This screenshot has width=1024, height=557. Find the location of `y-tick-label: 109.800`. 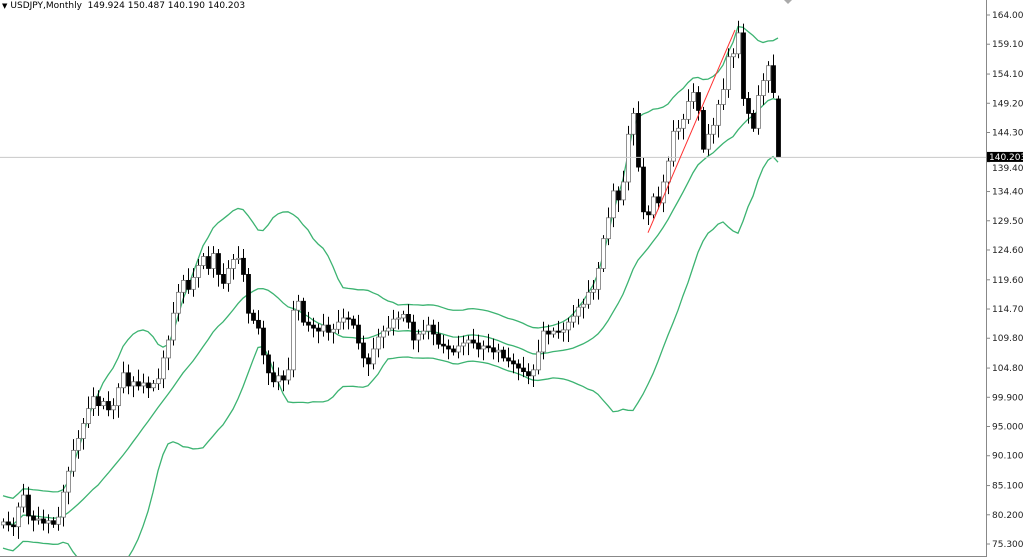

y-tick-label: 109.800 is located at coordinates (1008, 339).